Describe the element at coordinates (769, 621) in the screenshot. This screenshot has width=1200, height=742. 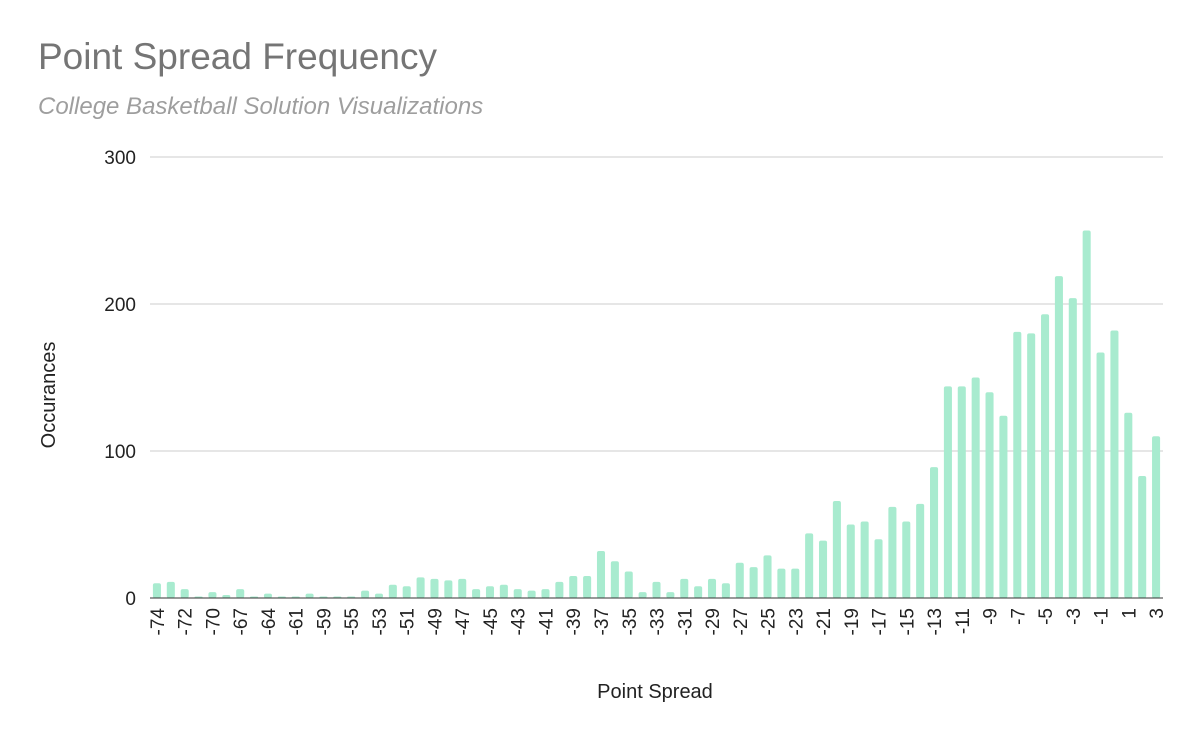
I see `x-tick-label: -25` at that location.